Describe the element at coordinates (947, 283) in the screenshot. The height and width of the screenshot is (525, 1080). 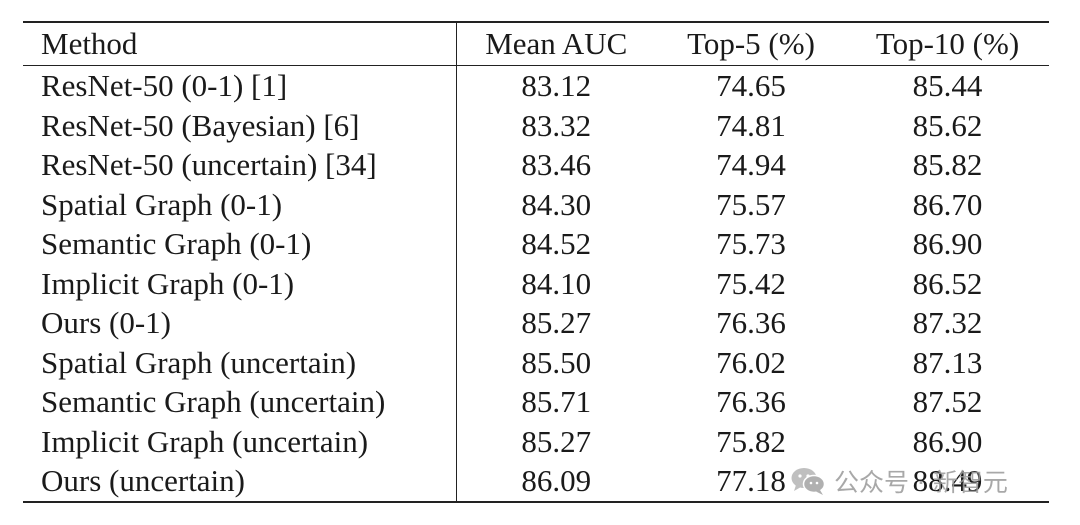
I see `top10-cell: 86.52` at that location.